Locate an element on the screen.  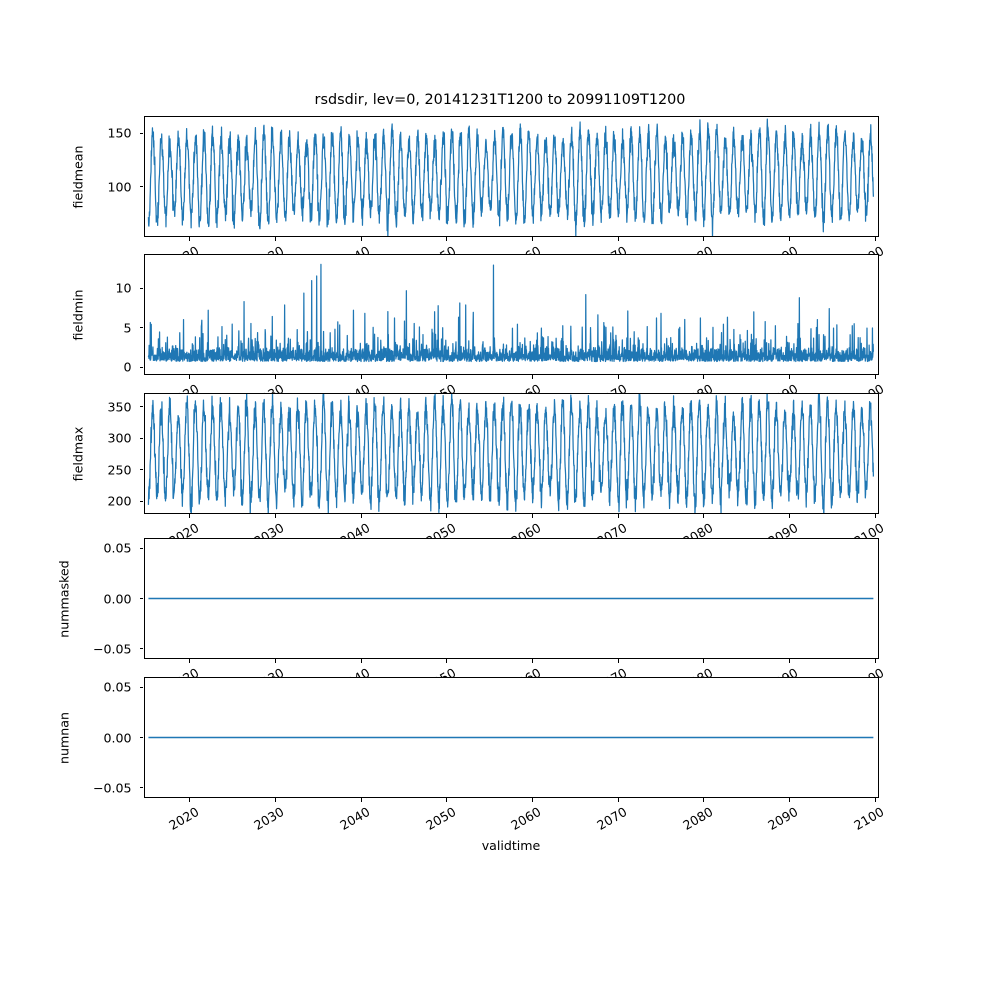
plot-area-fieldmean is located at coordinates (511, 176).